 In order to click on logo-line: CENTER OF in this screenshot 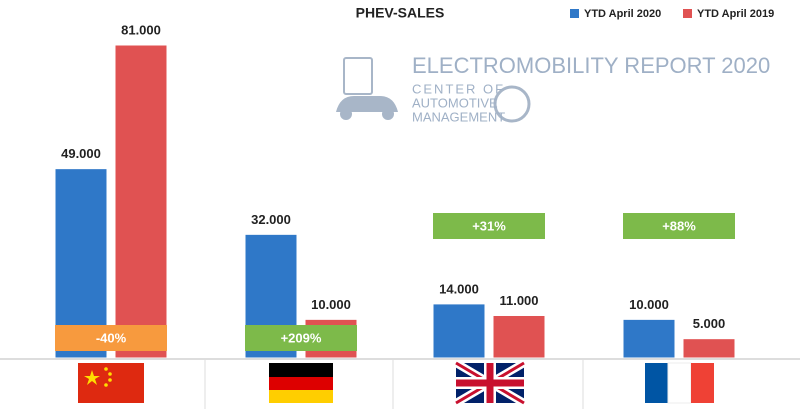, I will do `click(458, 88)`.